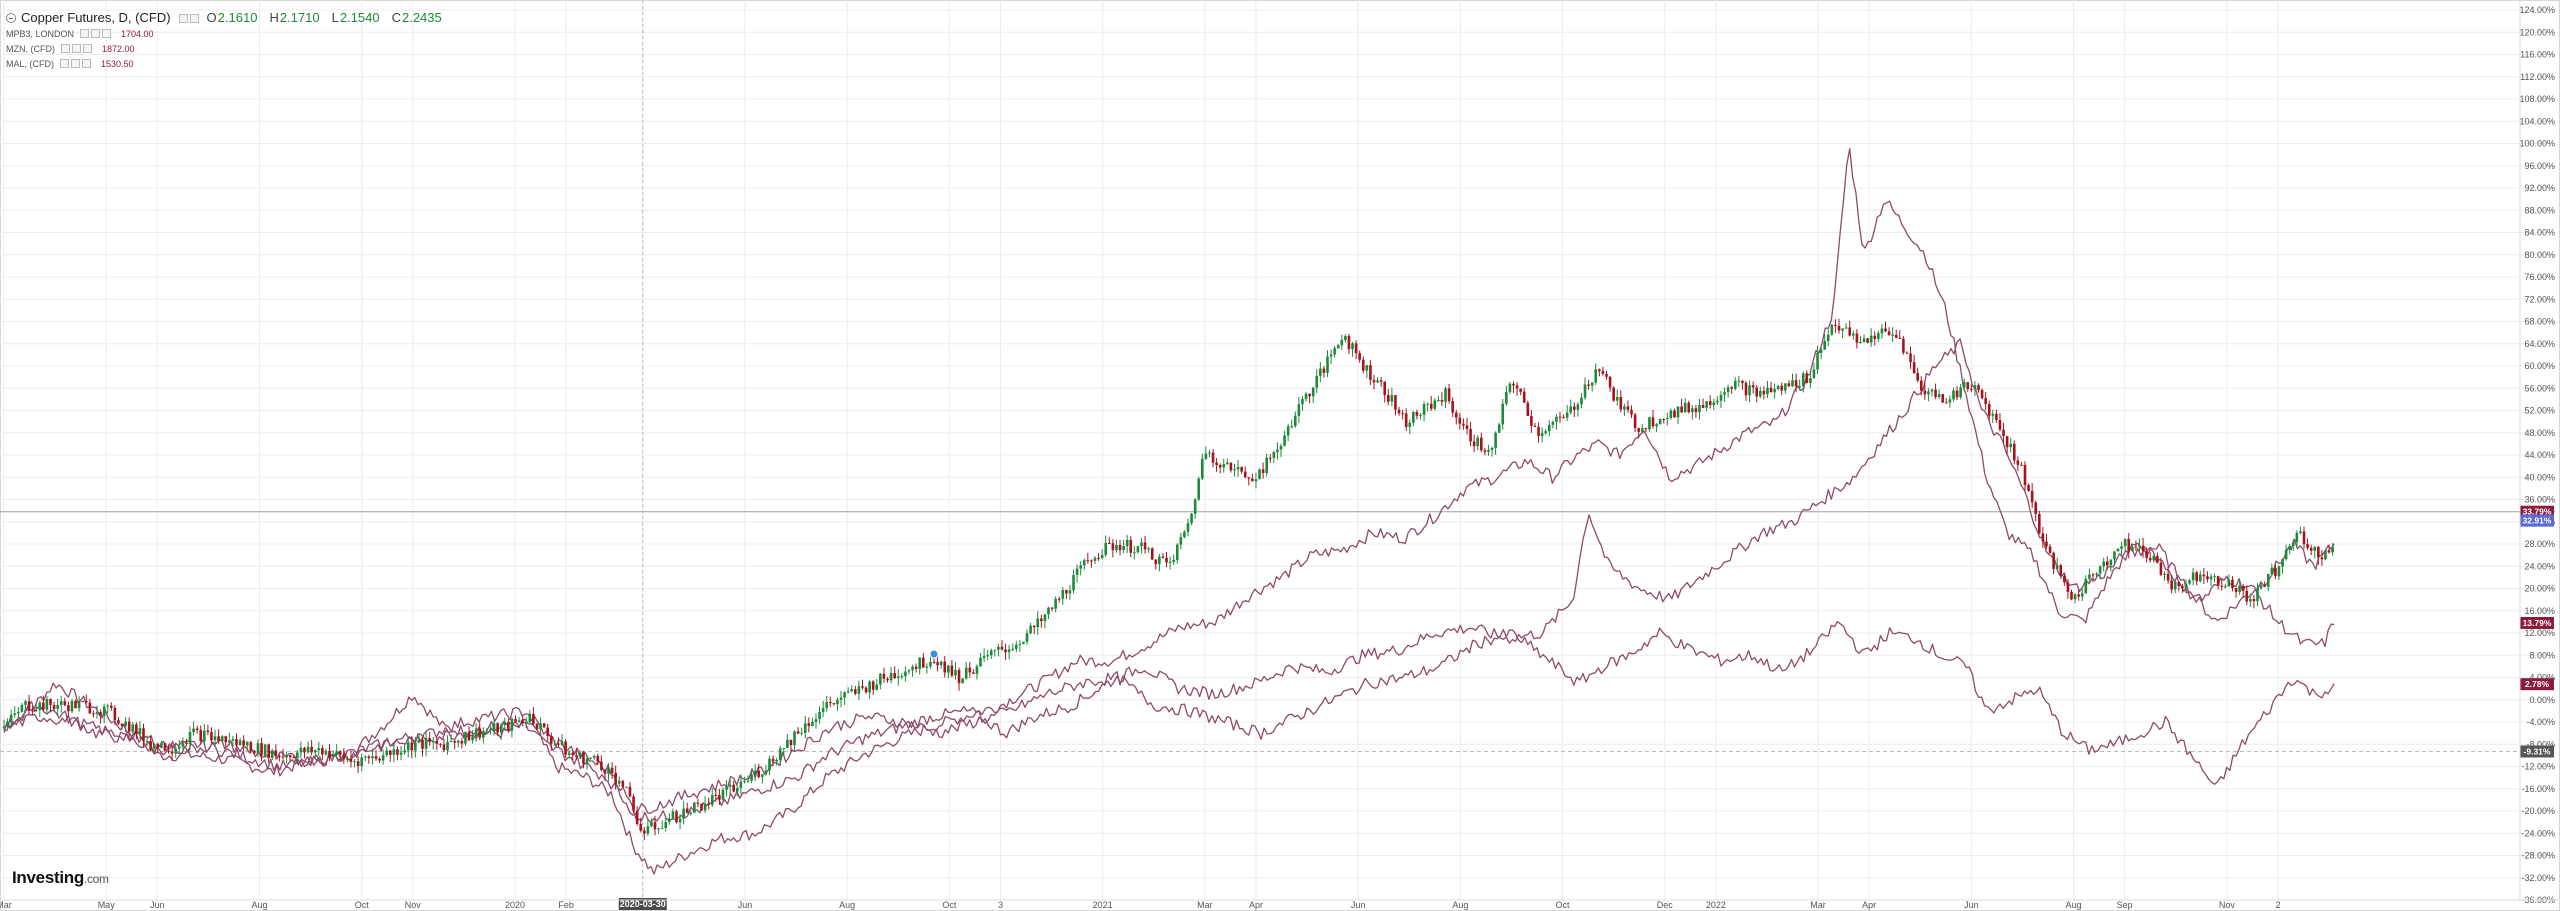 The image size is (2560, 911). I want to click on collapse-icon, so click(11, 18).